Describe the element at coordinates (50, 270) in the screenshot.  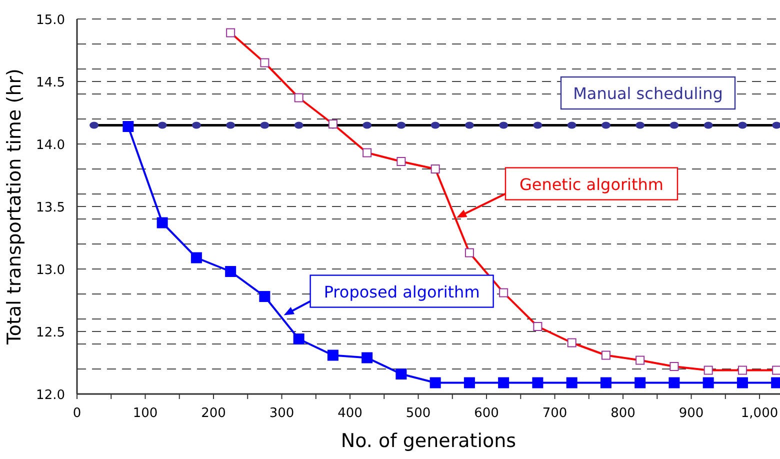
I see `y-tick-label: 13.0` at that location.